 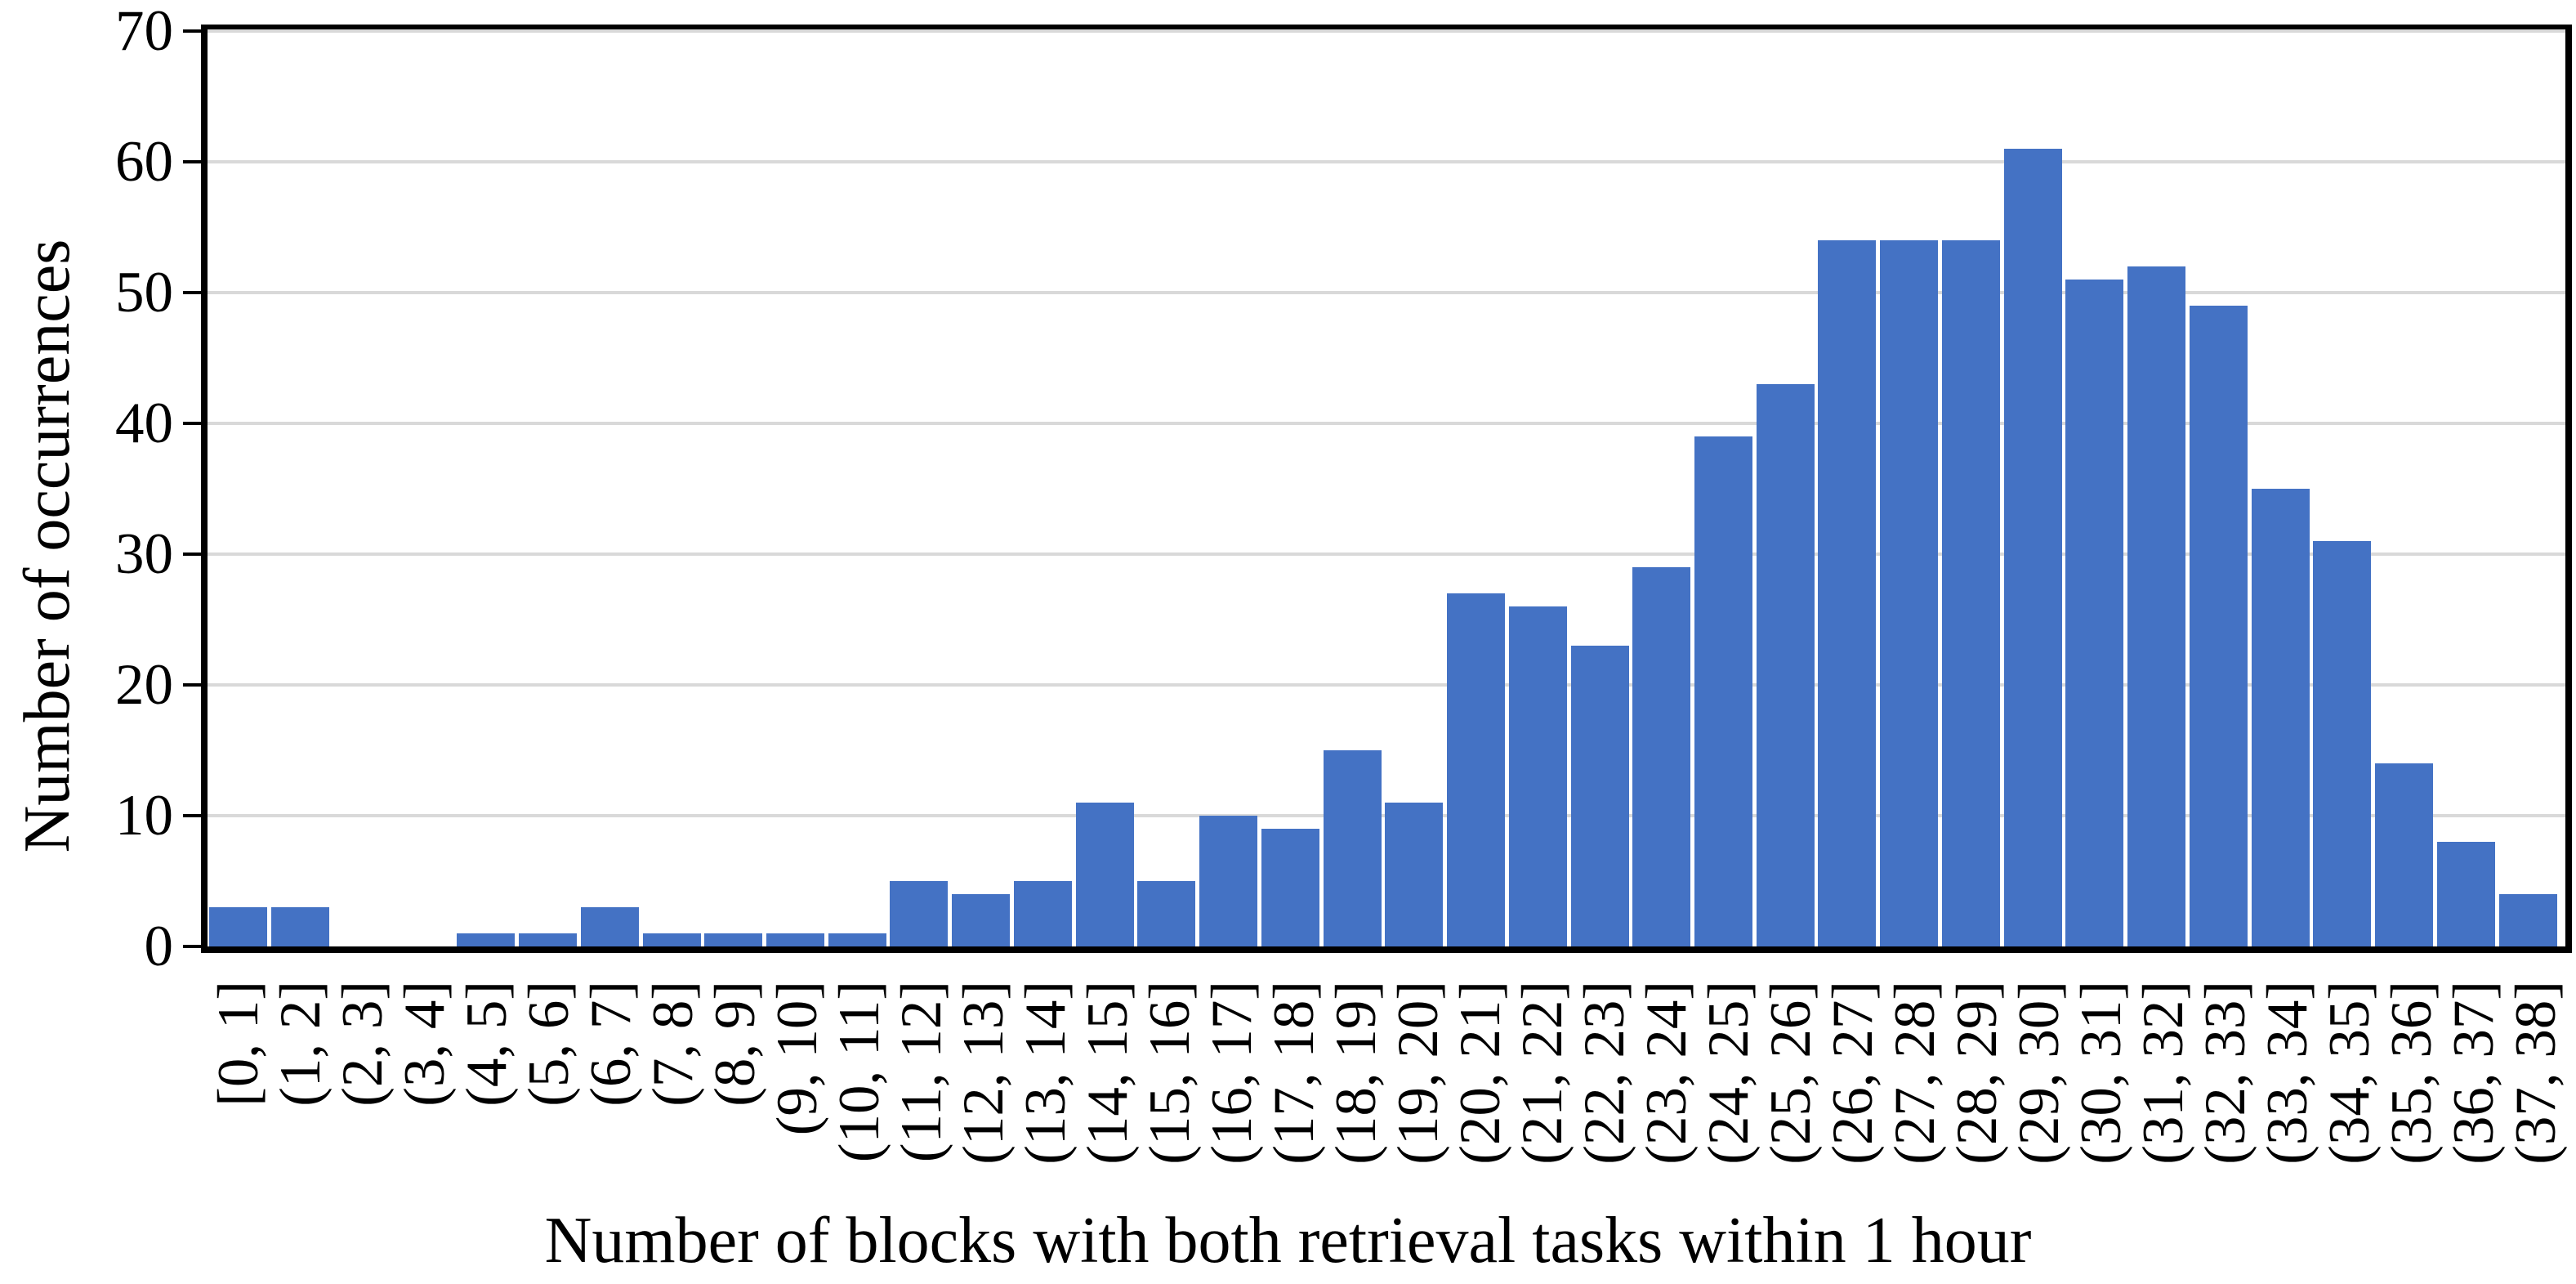 What do you see at coordinates (1600, 796) in the screenshot?
I see `bar-(22, 23]` at bounding box center [1600, 796].